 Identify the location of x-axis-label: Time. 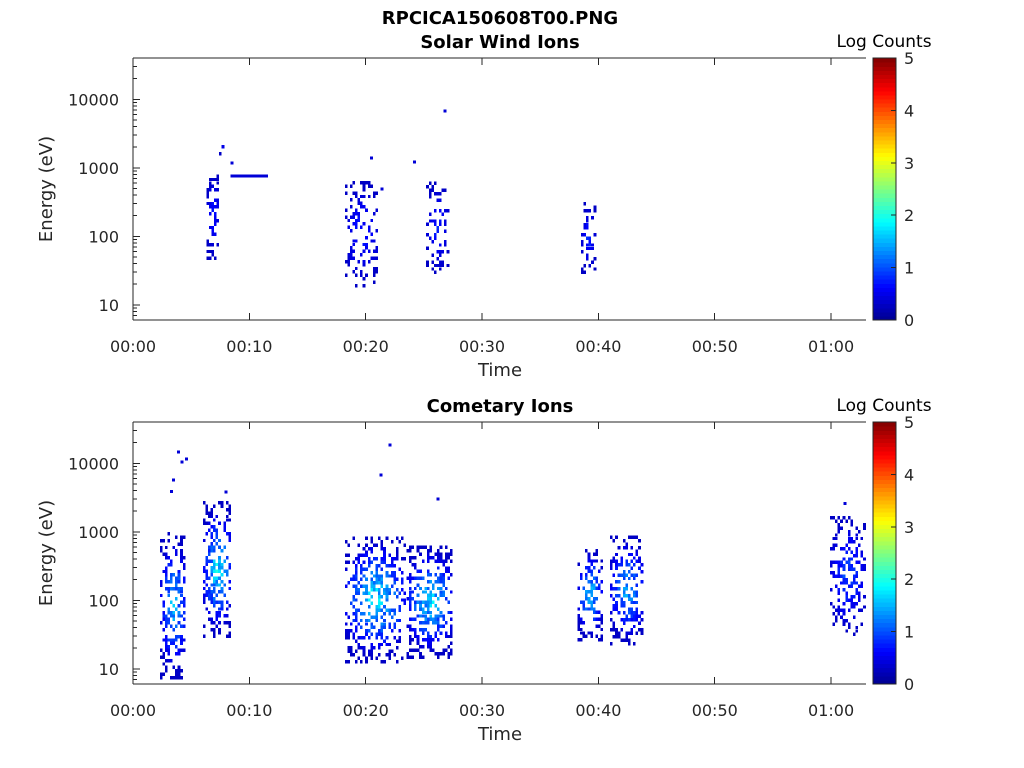
(499, 734).